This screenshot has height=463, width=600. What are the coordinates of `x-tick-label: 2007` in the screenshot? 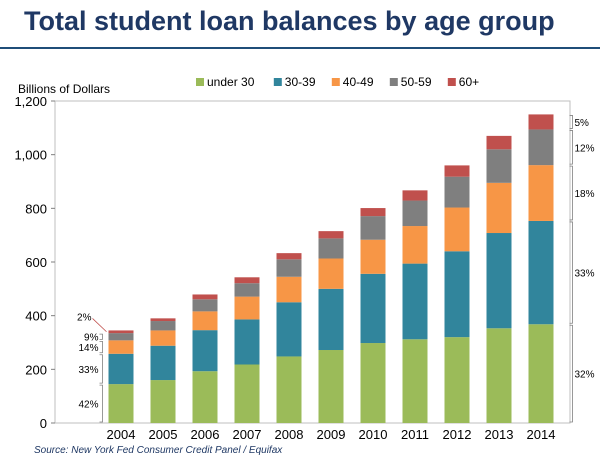 It's located at (247, 434).